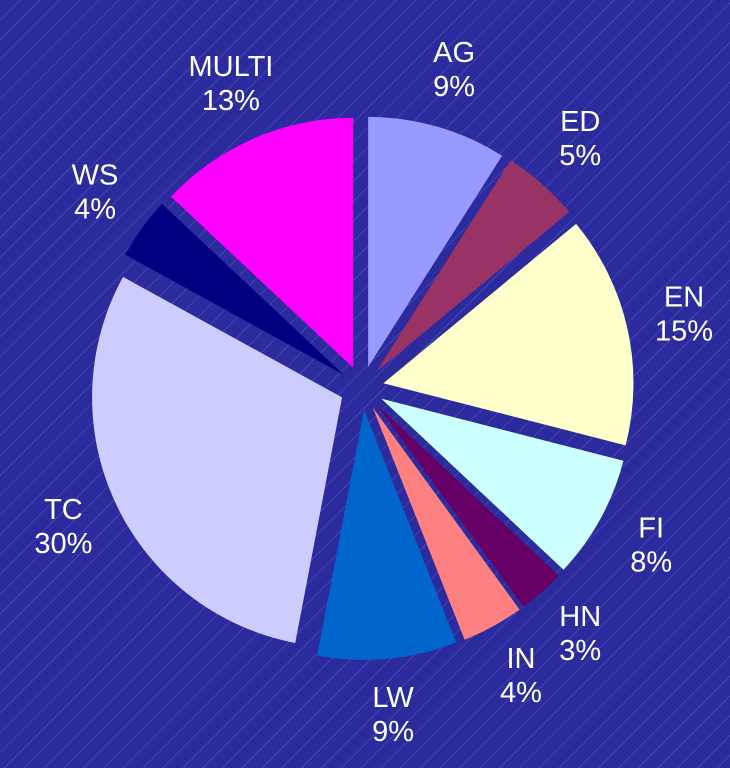 Image resolution: width=730 pixels, height=768 pixels. I want to click on slice-value-label: 13%, so click(231, 101).